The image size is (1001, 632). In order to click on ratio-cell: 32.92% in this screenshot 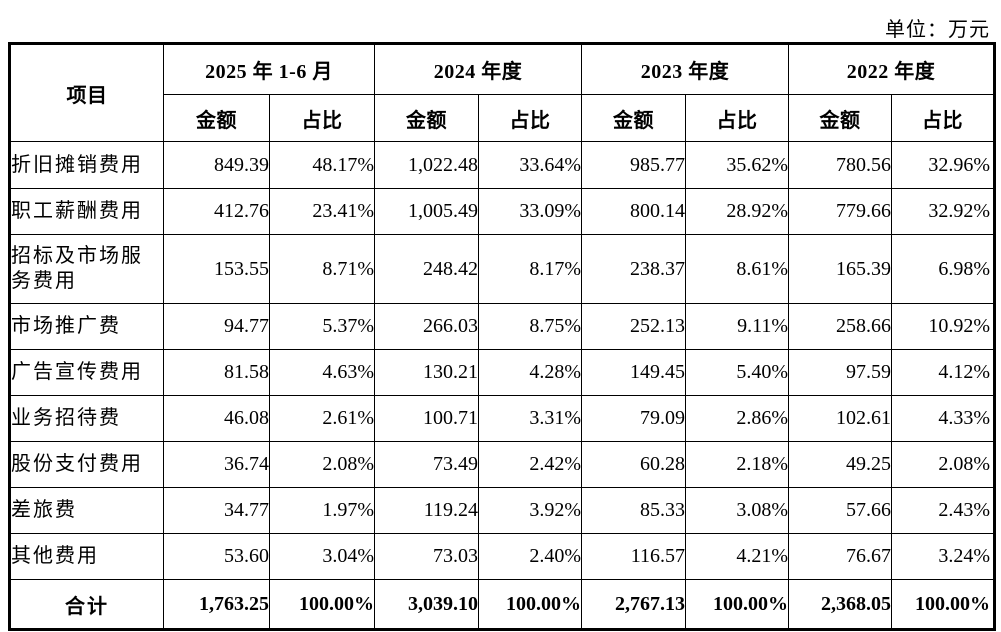, I will do `click(943, 211)`.